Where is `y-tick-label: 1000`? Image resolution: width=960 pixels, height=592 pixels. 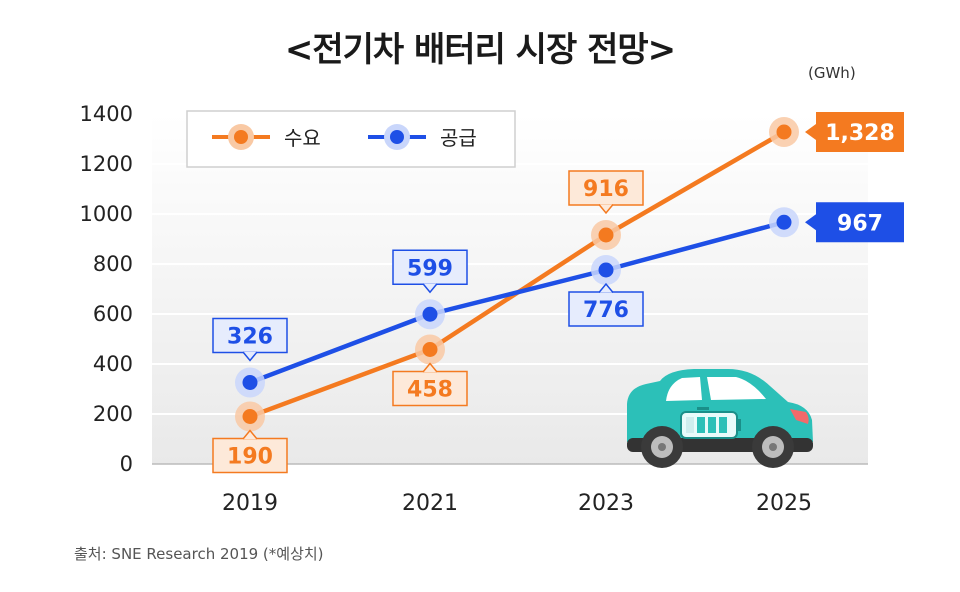
y-tick-label: 1000 is located at coordinates (106, 214).